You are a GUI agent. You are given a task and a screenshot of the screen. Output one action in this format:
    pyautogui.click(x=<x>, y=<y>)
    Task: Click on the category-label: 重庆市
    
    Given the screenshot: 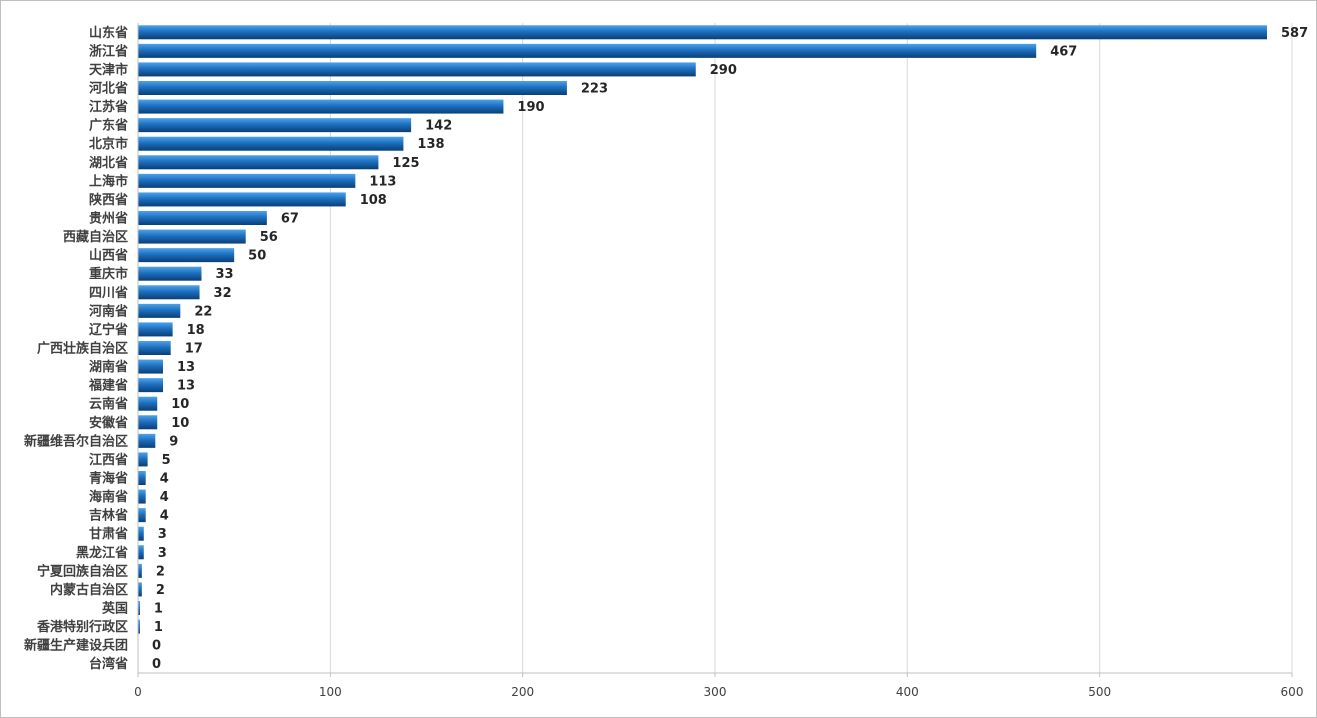 What is the action you would take?
    pyautogui.click(x=108, y=274)
    